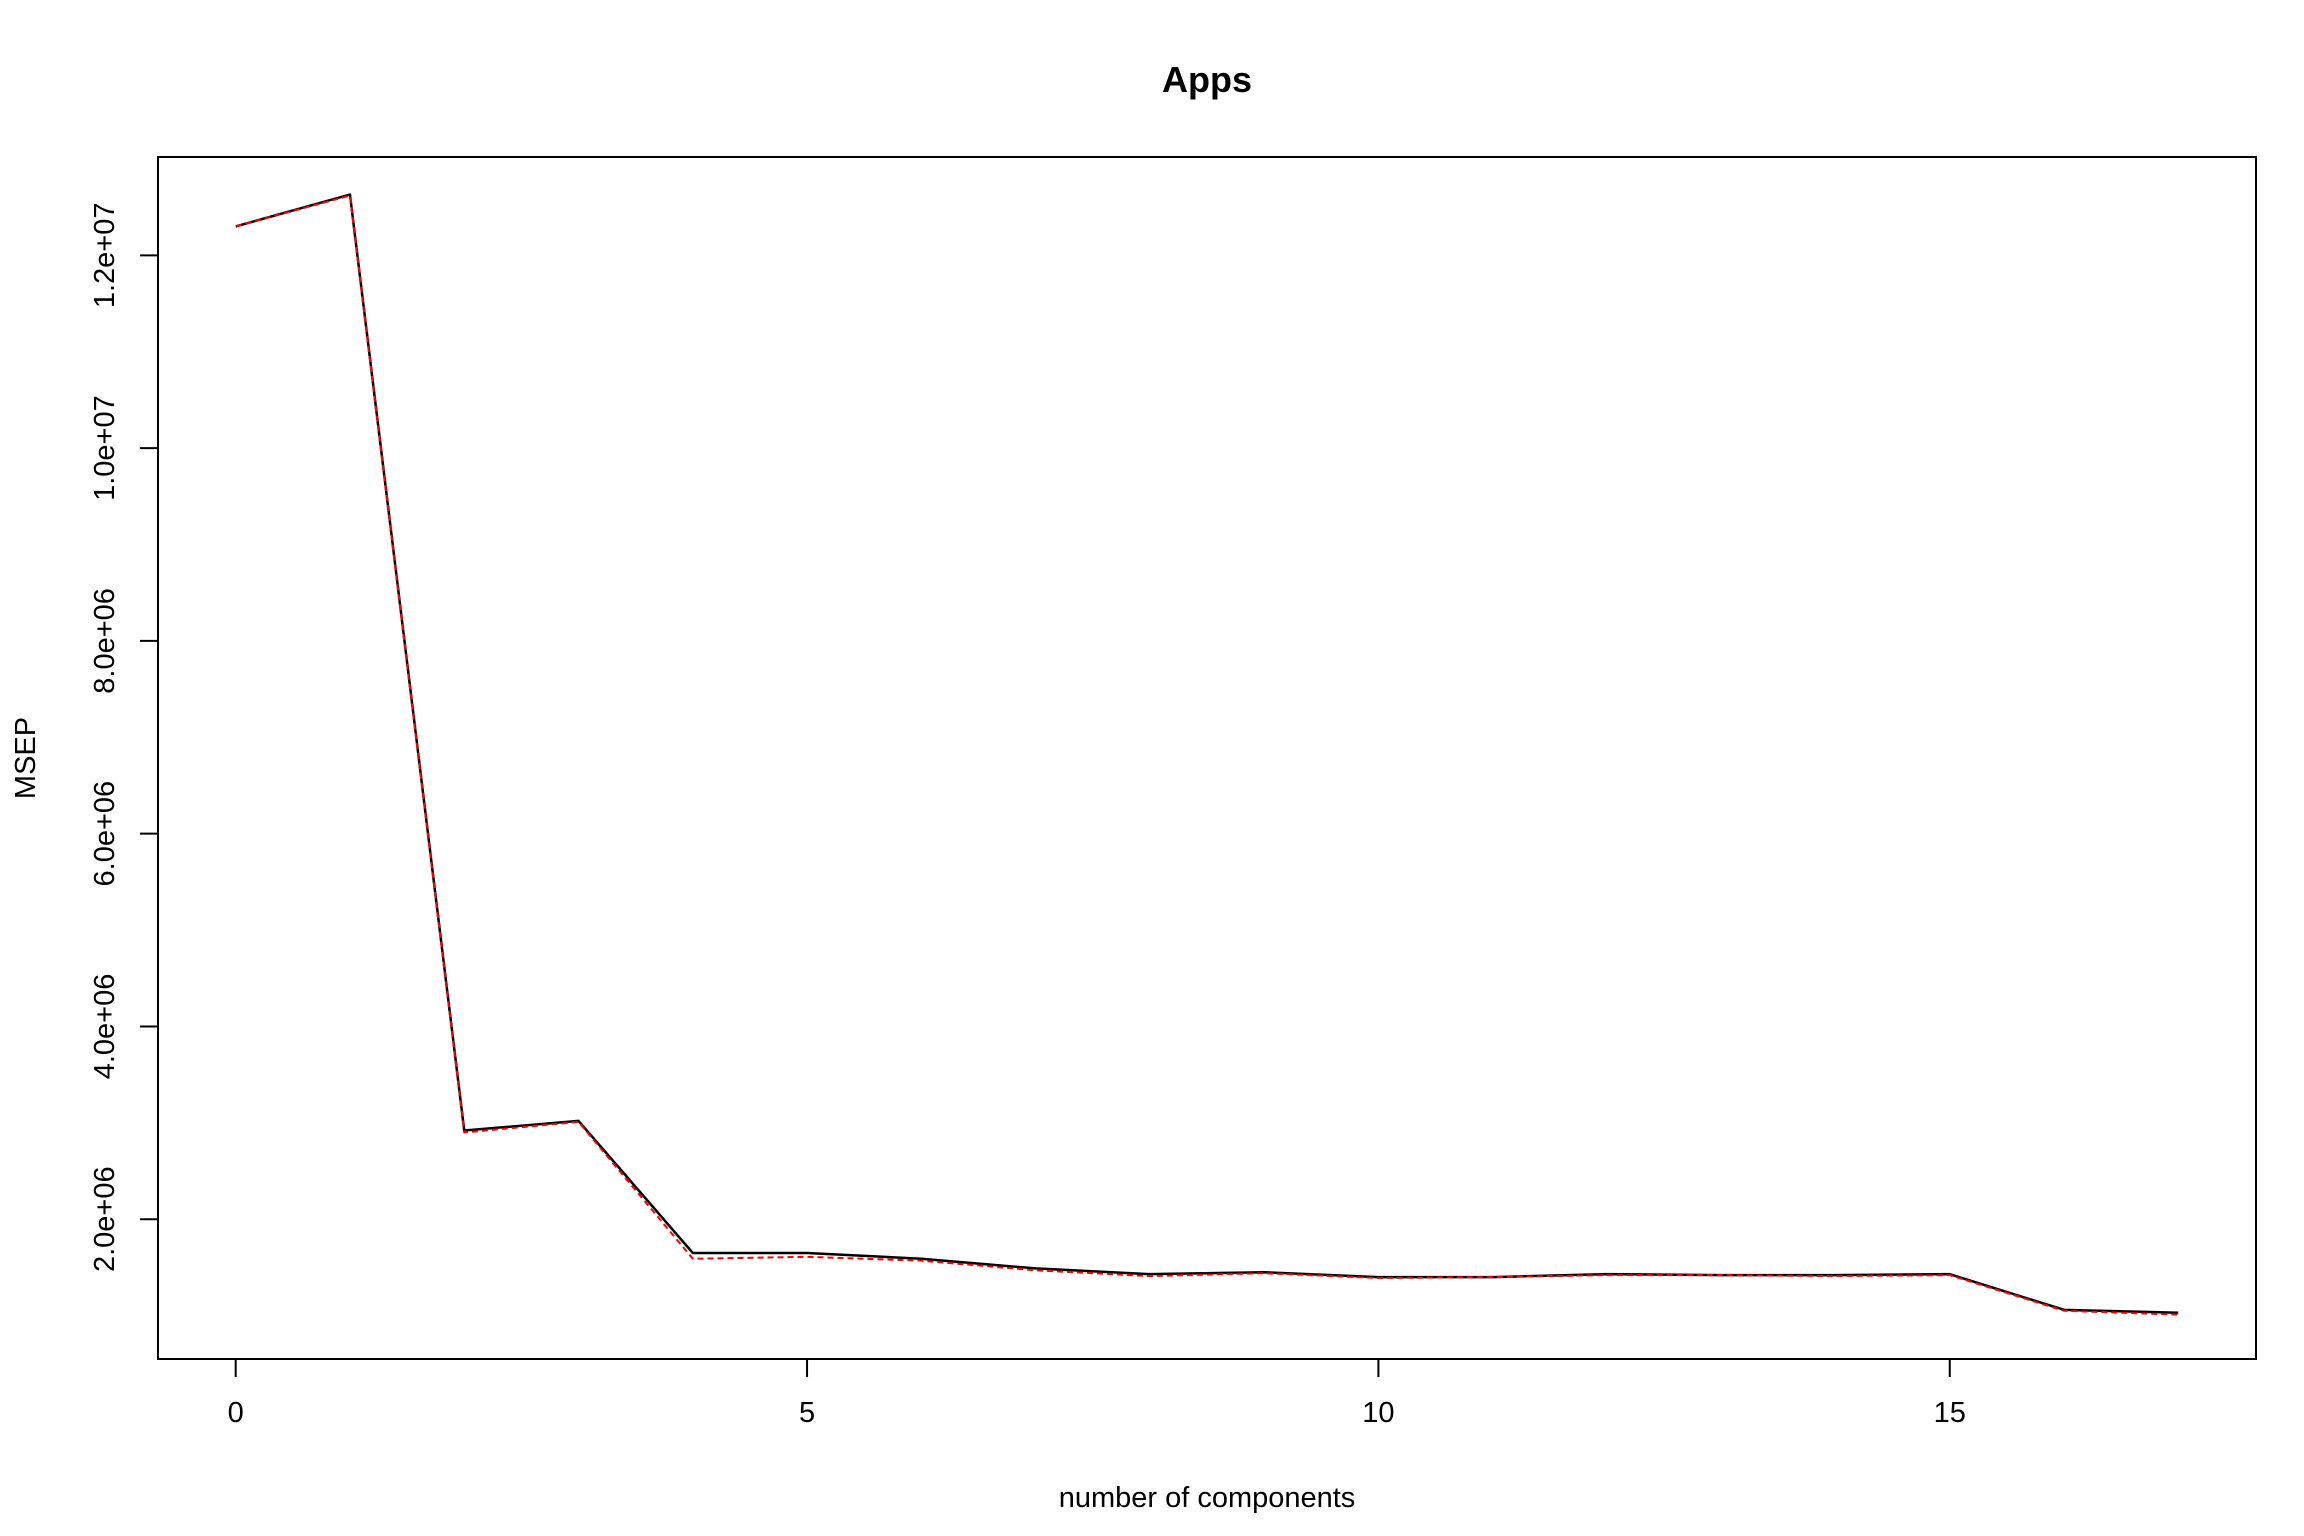 This screenshot has width=2304, height=1536. Describe the element at coordinates (1097, 1393) in the screenshot. I see `x-axis-ticks: 0 5 10 15` at that location.